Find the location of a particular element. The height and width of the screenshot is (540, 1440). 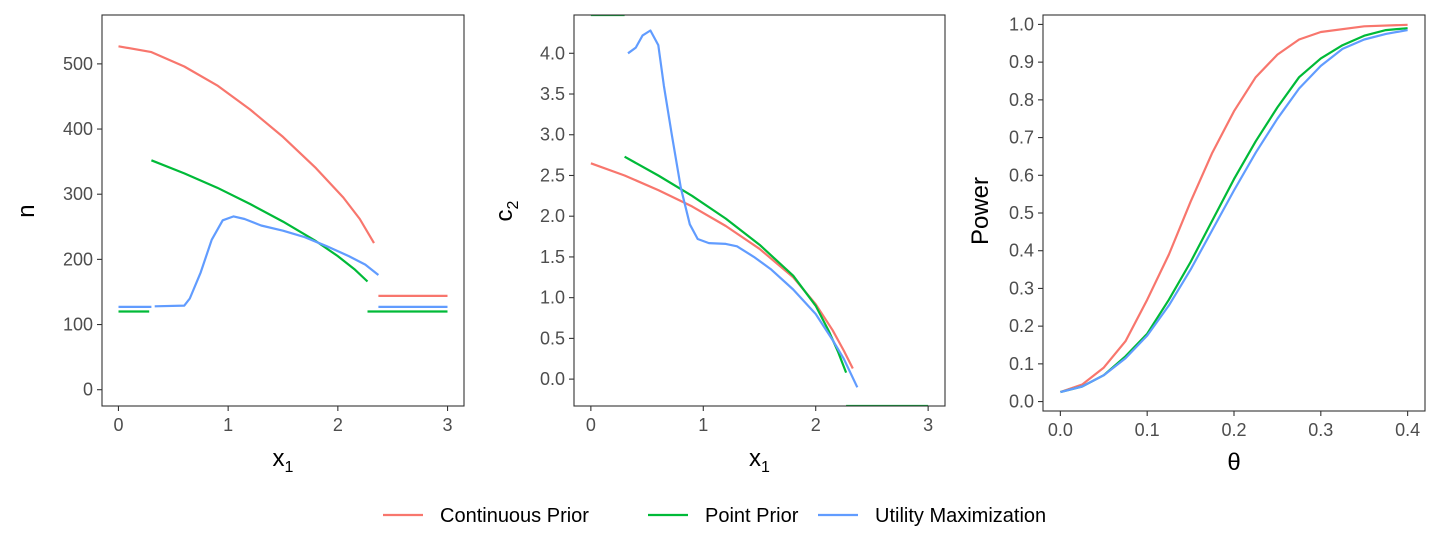

y-tick-label: 0.8 is located at coordinates (1021, 100).